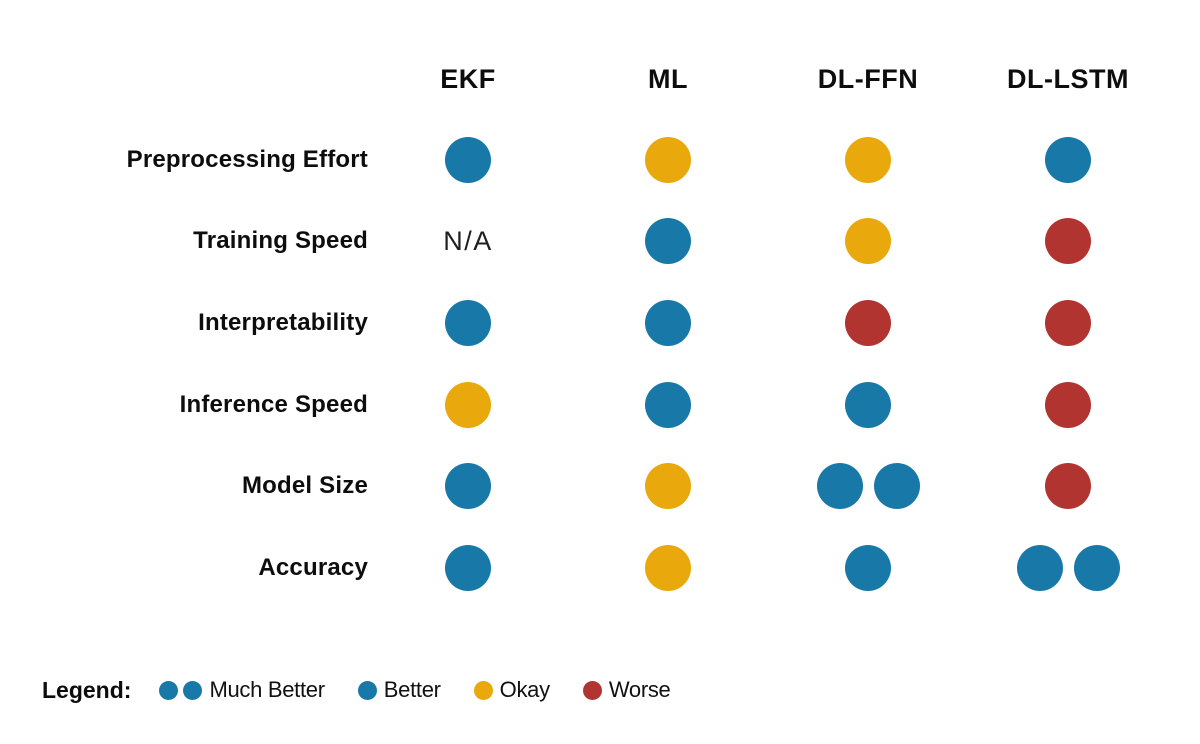 The image size is (1200, 744). Describe the element at coordinates (524, 689) in the screenshot. I see `legend-item-label: Okay` at that location.